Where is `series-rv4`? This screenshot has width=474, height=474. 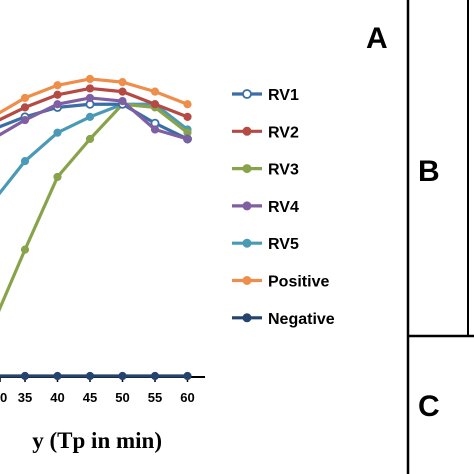 series-rv4 is located at coordinates (96, 118).